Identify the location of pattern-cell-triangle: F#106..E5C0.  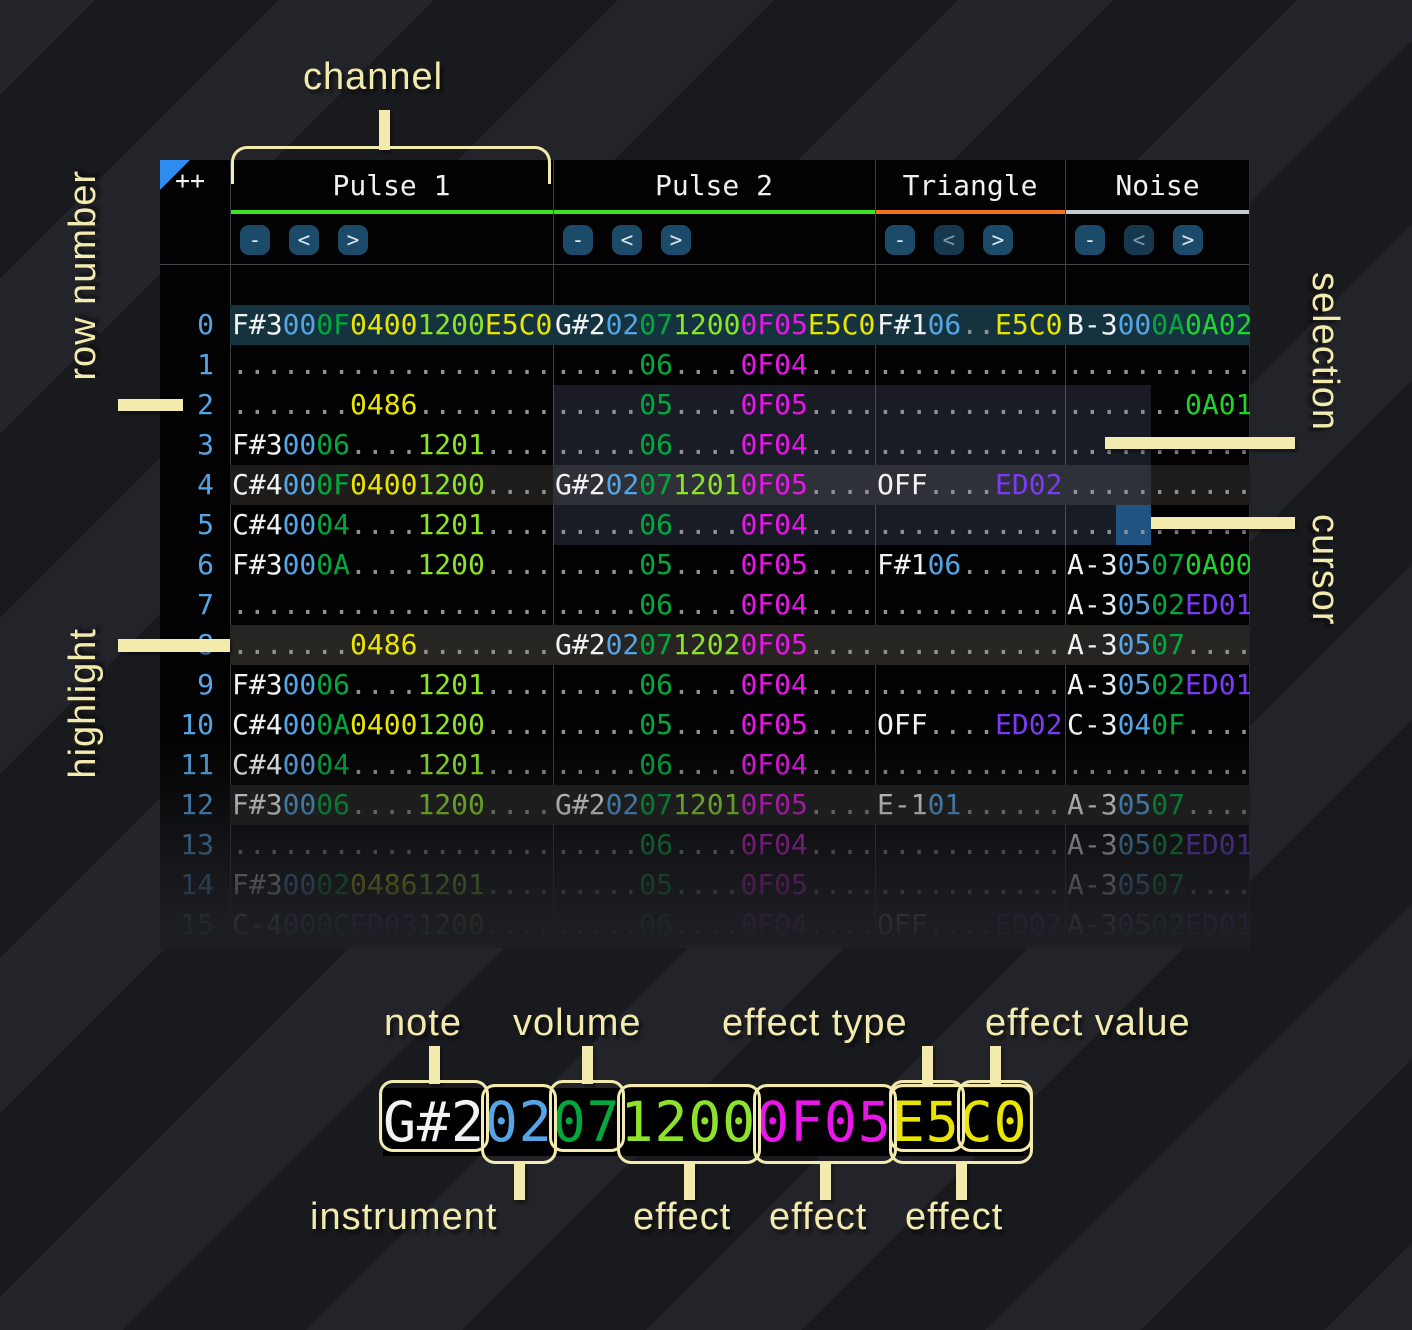
(970, 325).